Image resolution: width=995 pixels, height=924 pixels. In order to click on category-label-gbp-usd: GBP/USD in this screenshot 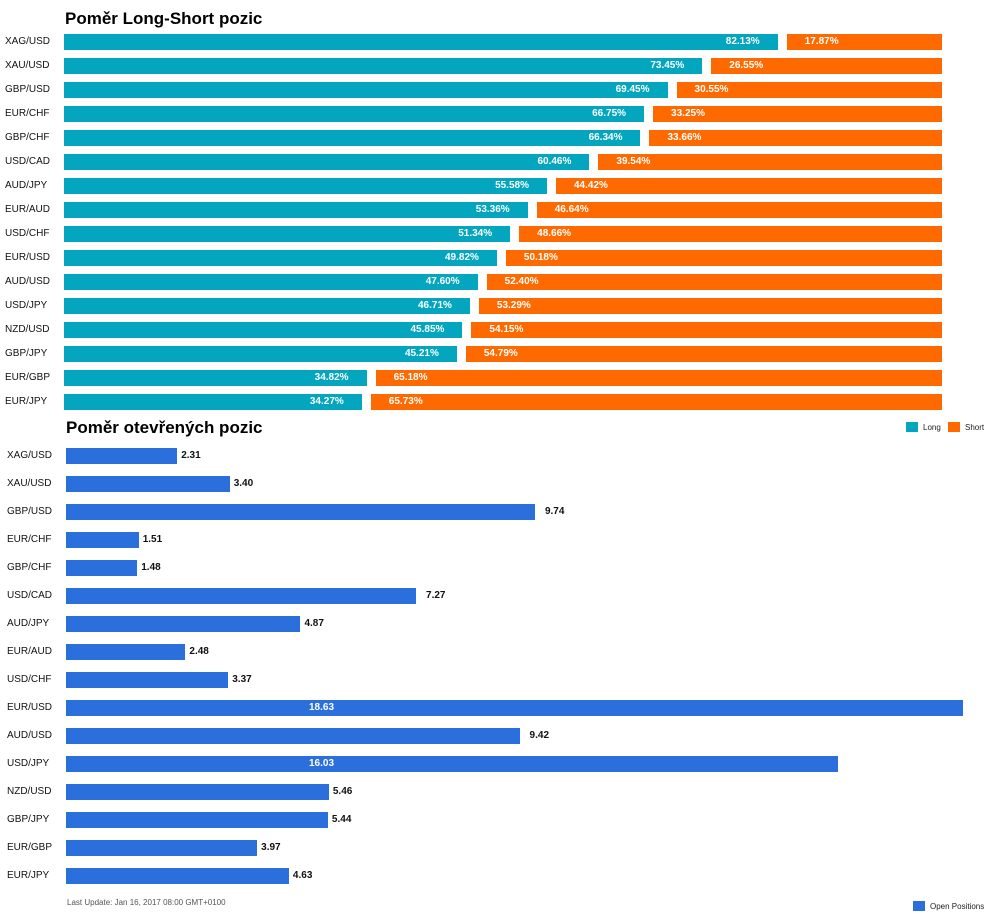, I will do `click(28, 89)`.